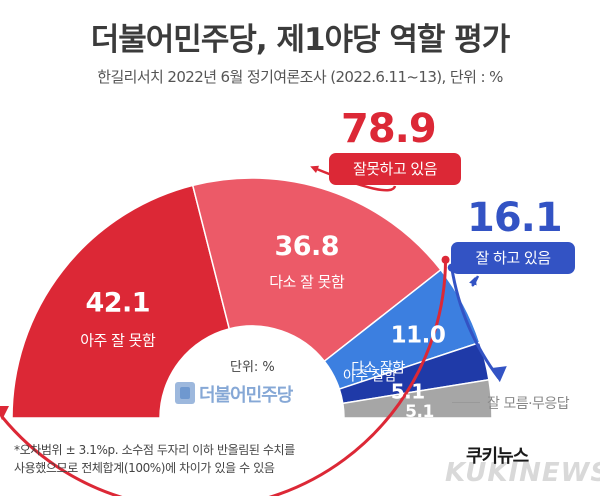 The image size is (600, 496). What do you see at coordinates (522, 473) in the screenshot?
I see `watermark: KUKINEWS` at bounding box center [522, 473].